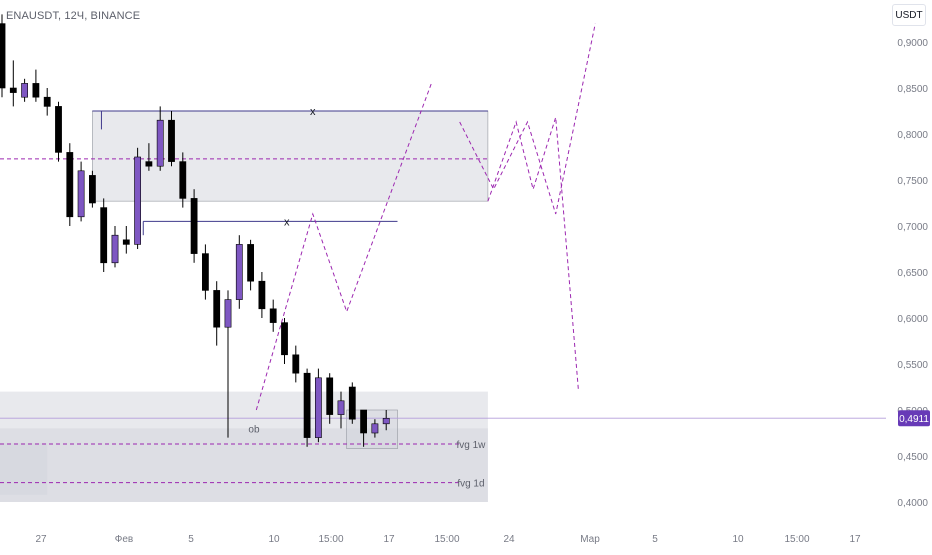  What do you see at coordinates (912, 365) in the screenshot?
I see `y-tick-label: 0,5500` at bounding box center [912, 365].